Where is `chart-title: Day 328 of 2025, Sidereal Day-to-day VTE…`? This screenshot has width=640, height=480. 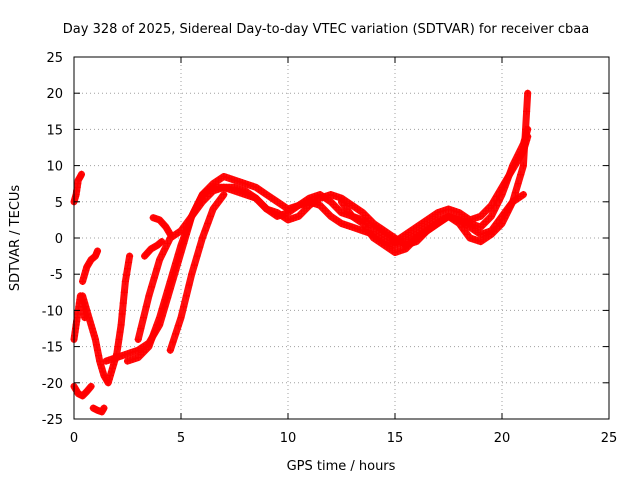
chart-title: Day 328 of 2025, Sidereal Day-to-day VTE… is located at coordinates (326, 29).